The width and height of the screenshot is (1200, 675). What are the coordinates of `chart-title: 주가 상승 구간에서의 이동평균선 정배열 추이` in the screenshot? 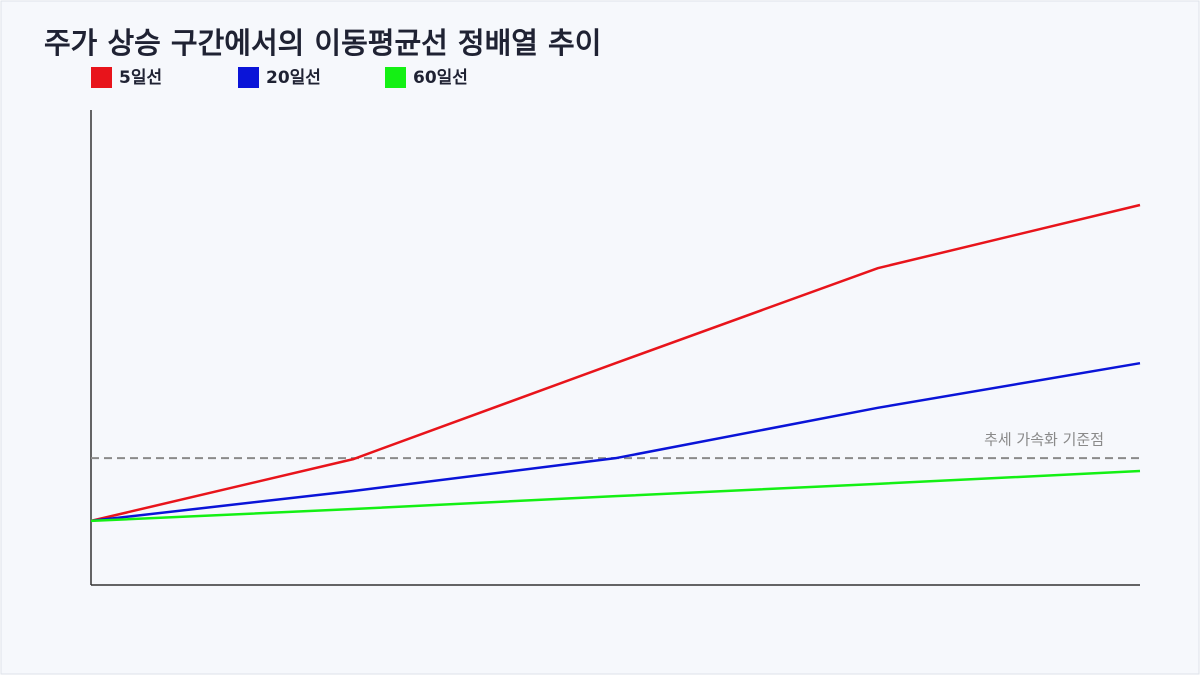 It's located at (322, 43).